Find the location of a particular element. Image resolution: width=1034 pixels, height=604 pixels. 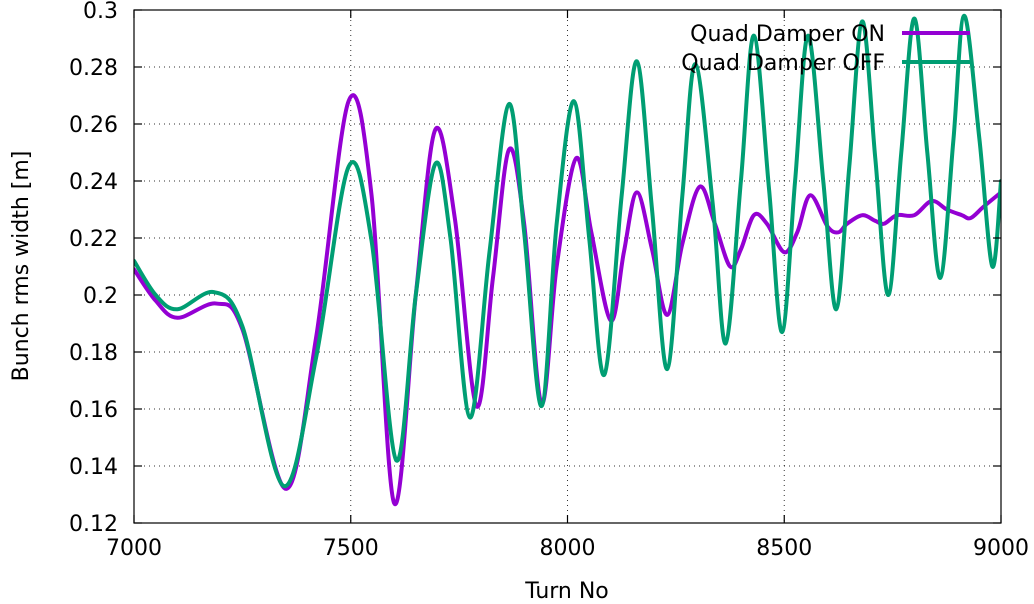

x-tick-label: 8000 is located at coordinates (568, 548).